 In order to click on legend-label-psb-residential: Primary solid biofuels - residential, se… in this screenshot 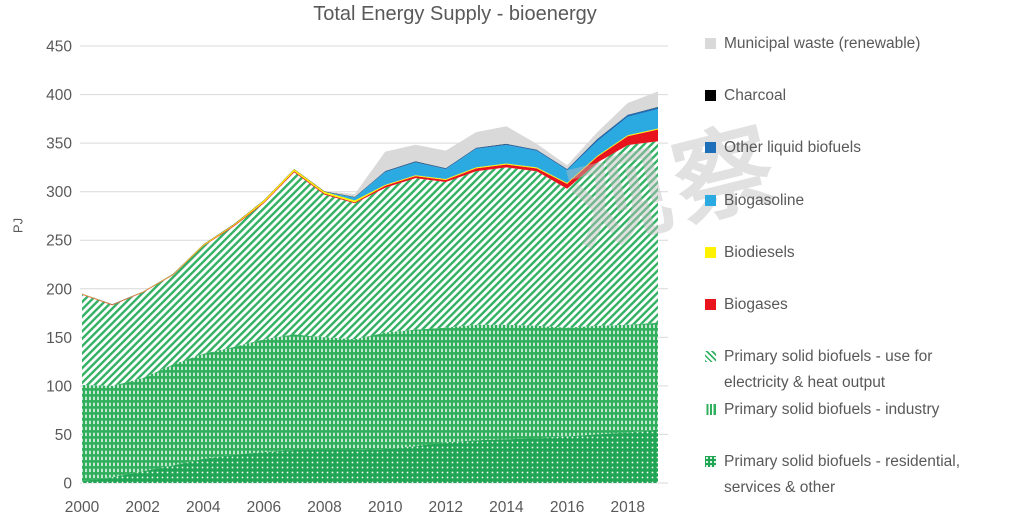, I will do `click(842, 474)`.